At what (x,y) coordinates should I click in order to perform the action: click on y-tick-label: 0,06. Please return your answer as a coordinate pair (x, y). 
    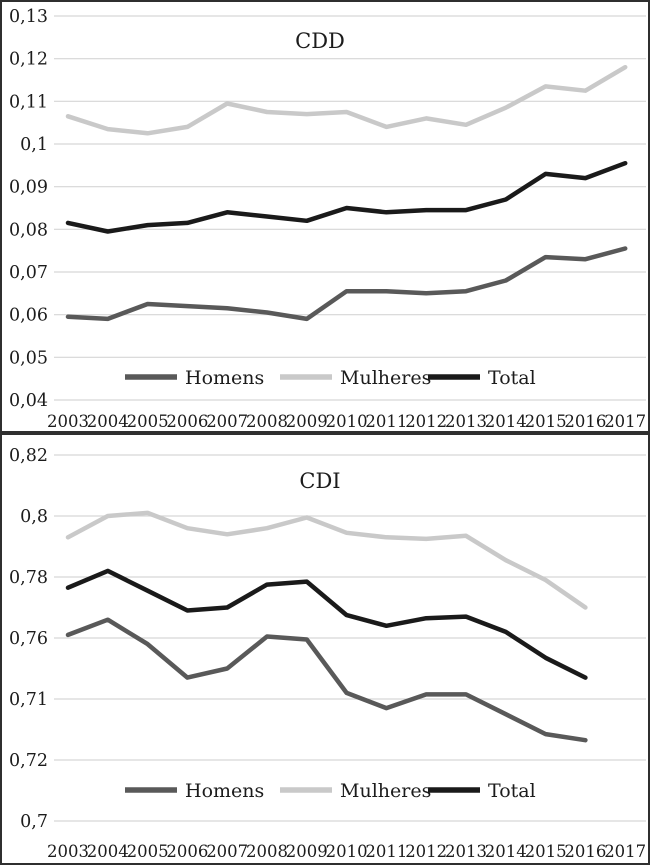
    Looking at the image, I should click on (28, 316).